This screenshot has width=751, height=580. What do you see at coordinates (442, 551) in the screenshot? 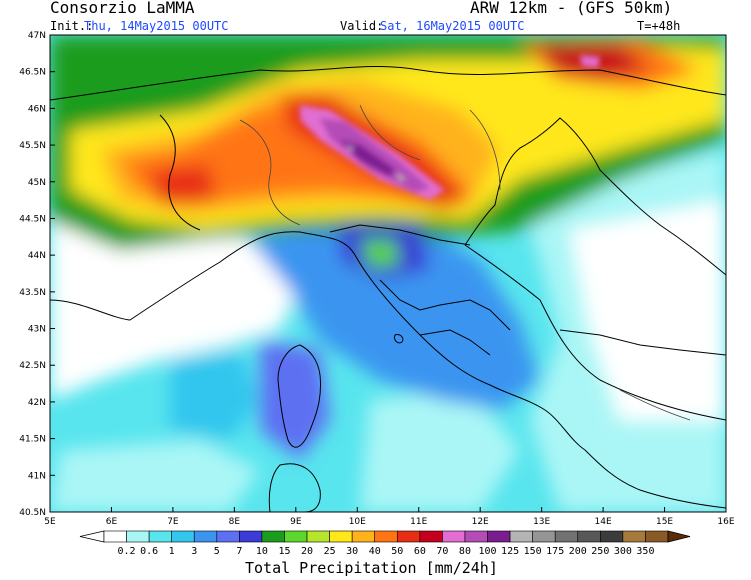
I see `legend-value-label: 70` at bounding box center [442, 551].